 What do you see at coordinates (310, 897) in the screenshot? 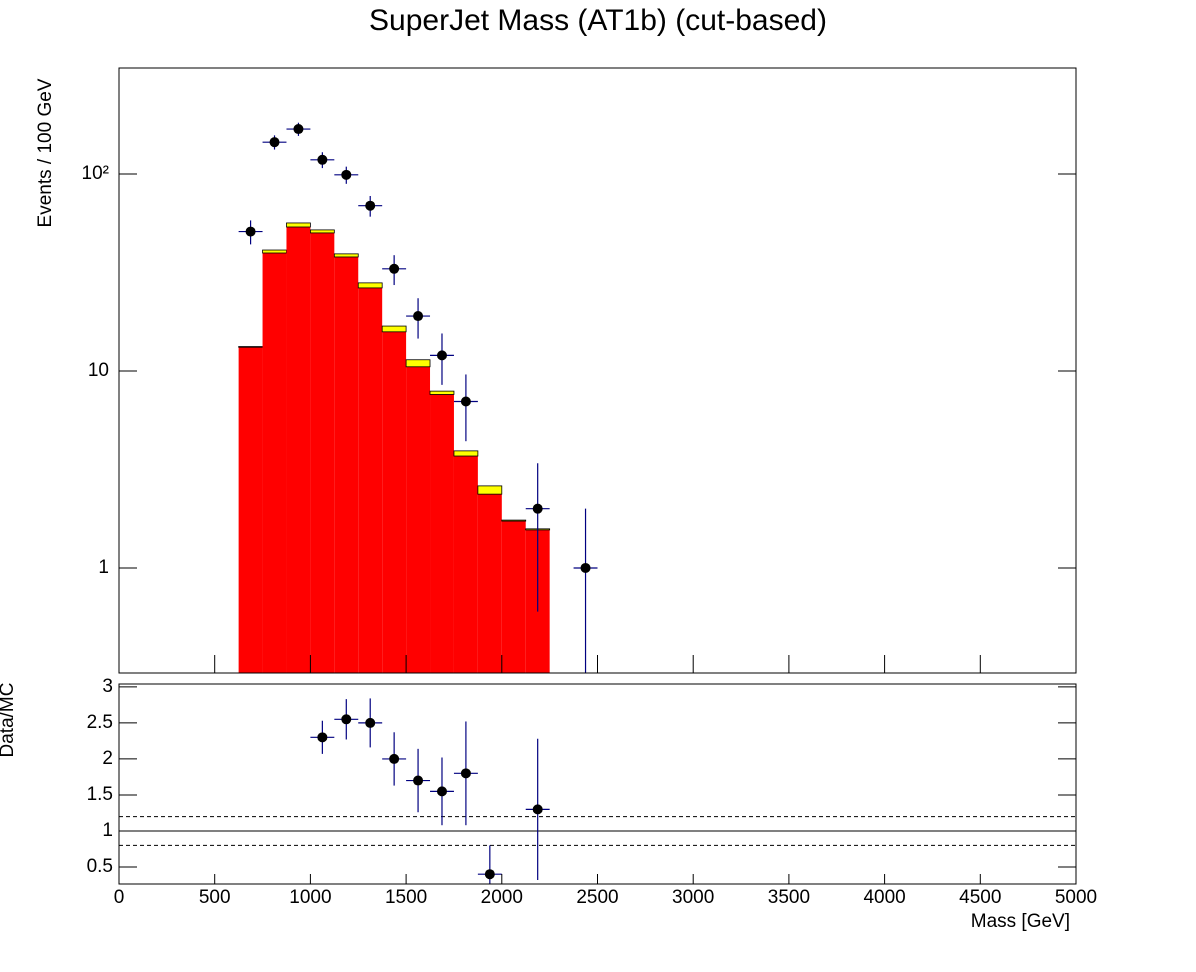
I see `x-tick-label: 1000` at bounding box center [310, 897].